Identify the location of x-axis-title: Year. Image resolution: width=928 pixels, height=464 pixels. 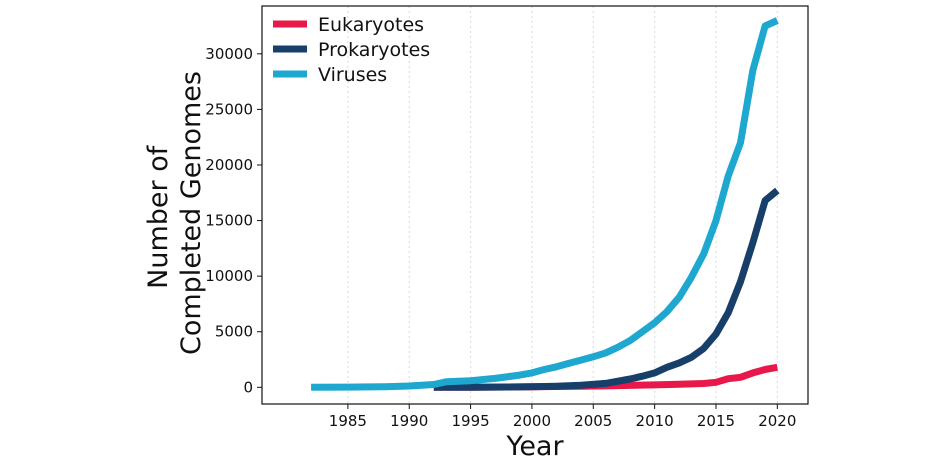
(534, 446).